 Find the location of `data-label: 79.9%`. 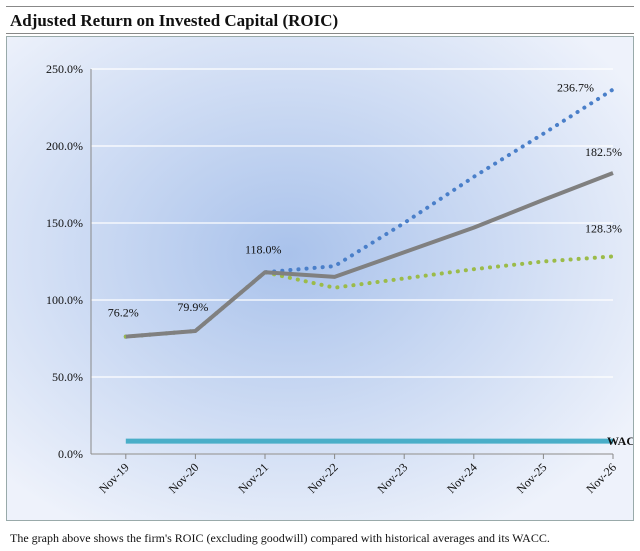

data-label: 79.9% is located at coordinates (192, 307).